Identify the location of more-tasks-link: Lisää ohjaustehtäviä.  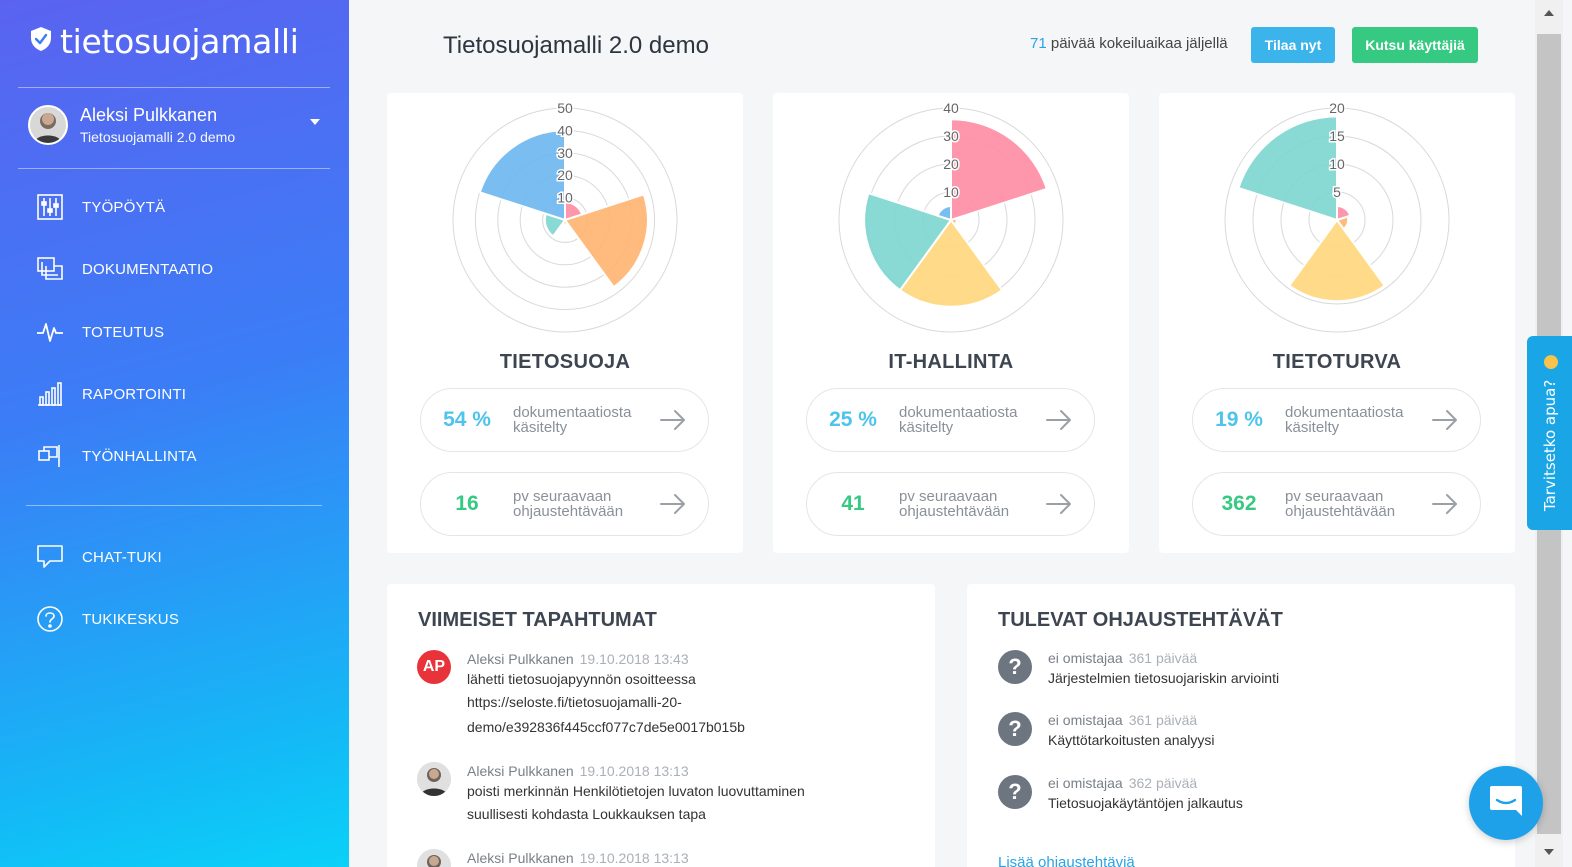
(1066, 860).